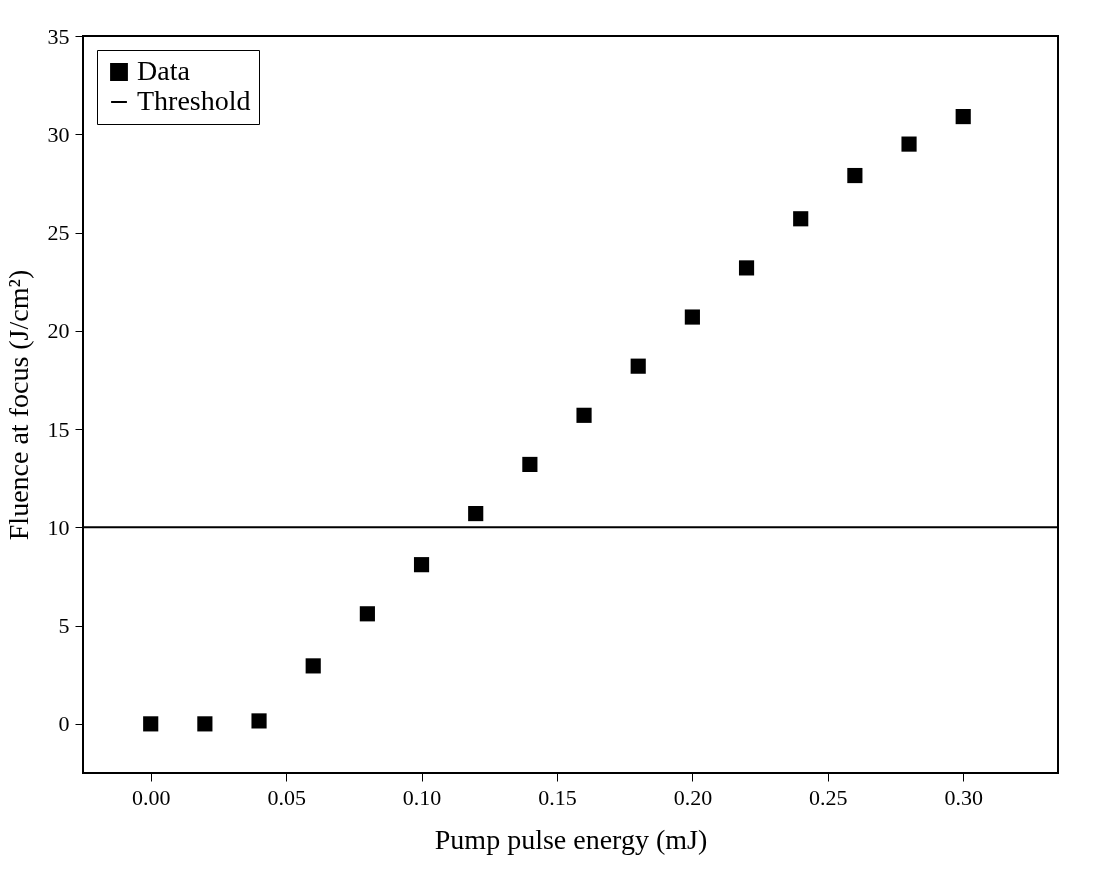 The height and width of the screenshot is (872, 1104). What do you see at coordinates (828, 797) in the screenshot?
I see `x-tick-label: 0.25` at bounding box center [828, 797].